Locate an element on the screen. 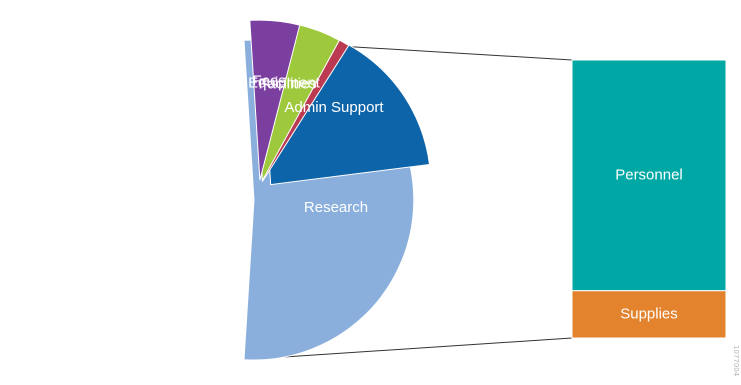  pie-label-admin-support: Admin Support is located at coordinates (334, 107).